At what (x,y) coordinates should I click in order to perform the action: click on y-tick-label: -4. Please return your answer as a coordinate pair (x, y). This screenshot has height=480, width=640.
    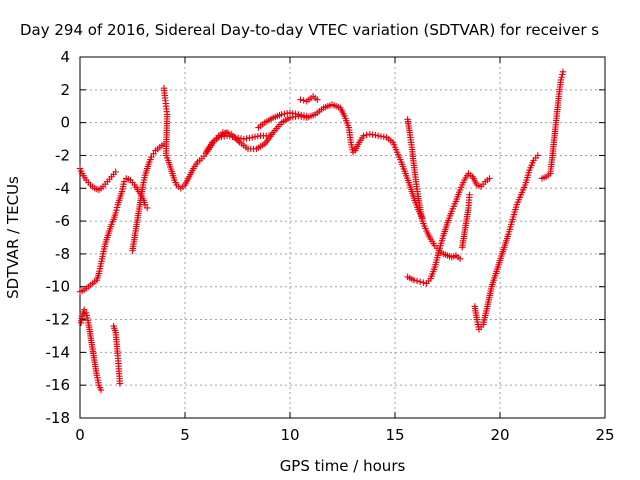
    Looking at the image, I should click on (62, 188).